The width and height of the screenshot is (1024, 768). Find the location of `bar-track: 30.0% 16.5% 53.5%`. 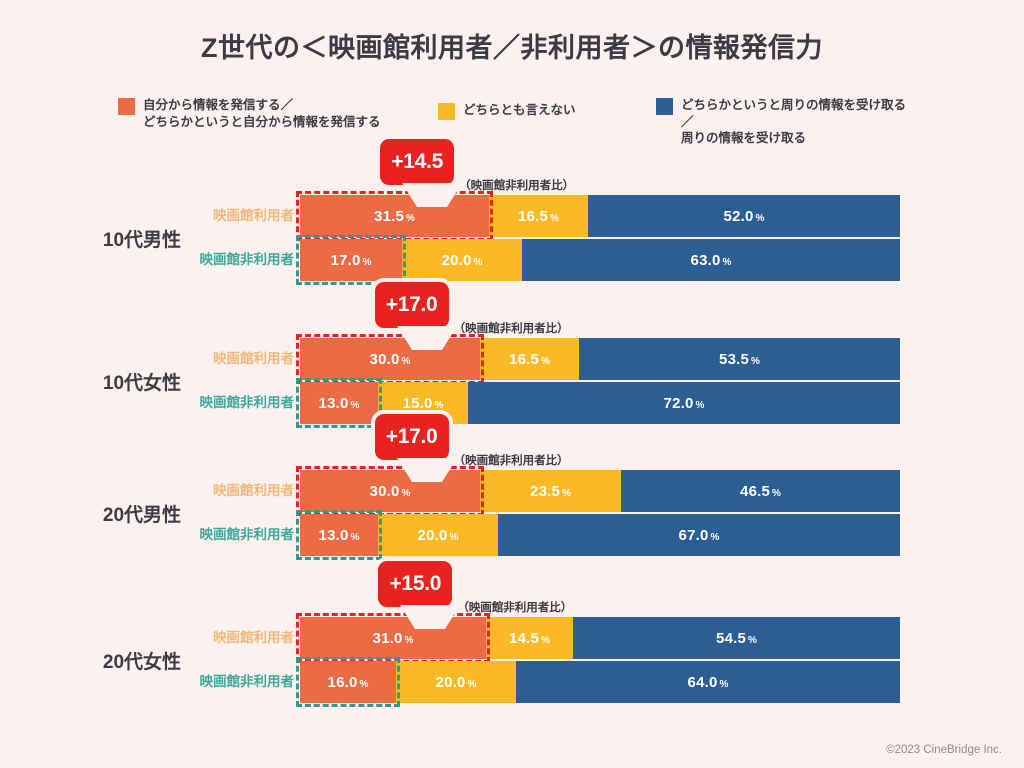

bar-track: 30.0% 16.5% 53.5% is located at coordinates (598, 359).